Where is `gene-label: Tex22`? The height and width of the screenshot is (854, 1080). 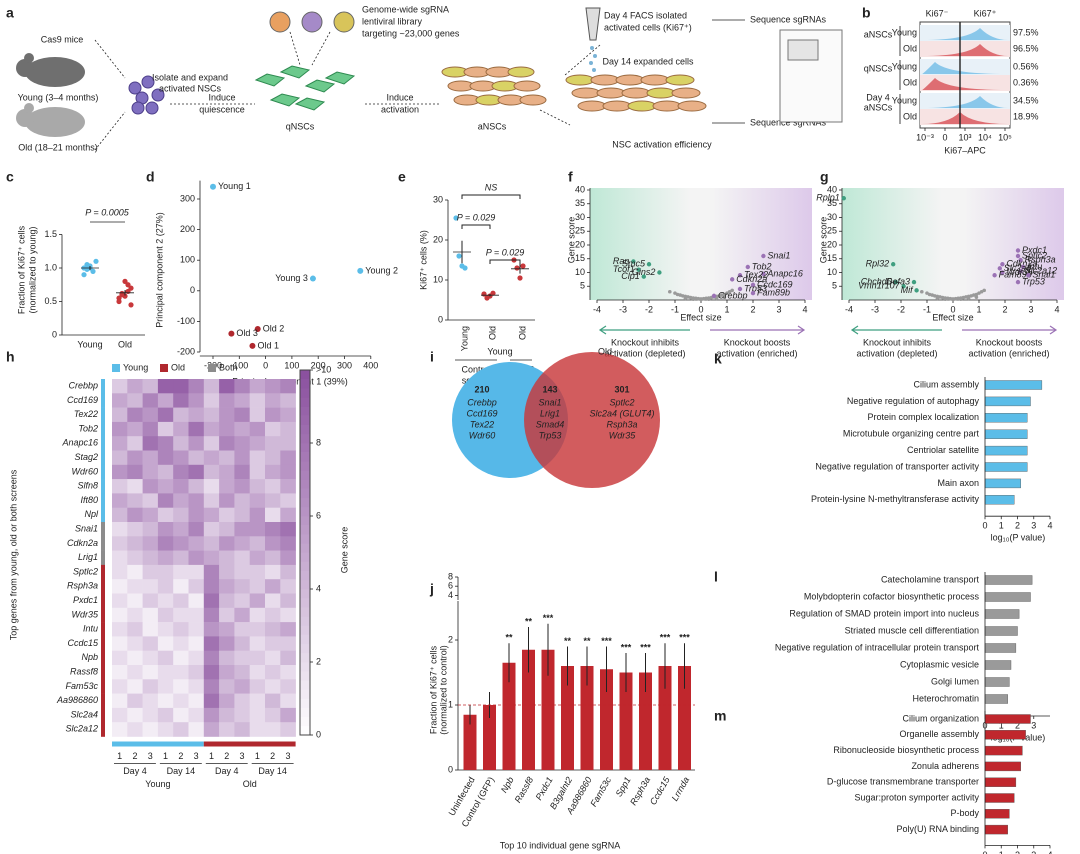
gene-label: Tex22 is located at coordinates (86, 414).